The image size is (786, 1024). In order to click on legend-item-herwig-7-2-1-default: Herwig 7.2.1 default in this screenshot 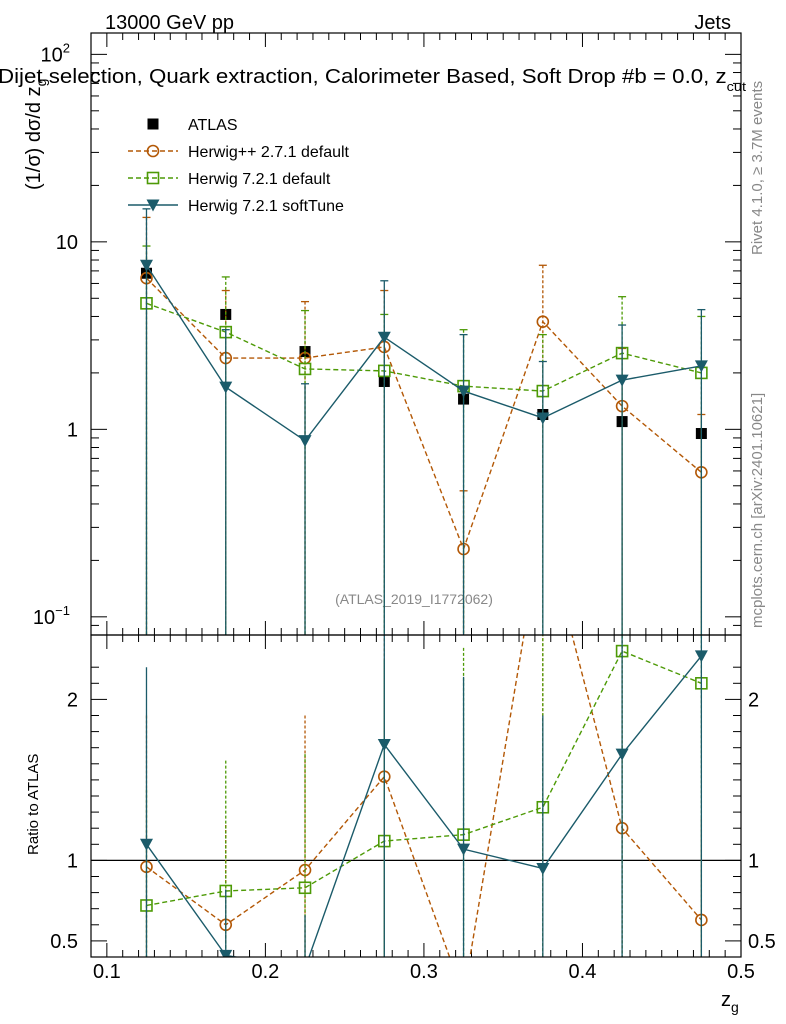, I will do `click(229, 179)`.